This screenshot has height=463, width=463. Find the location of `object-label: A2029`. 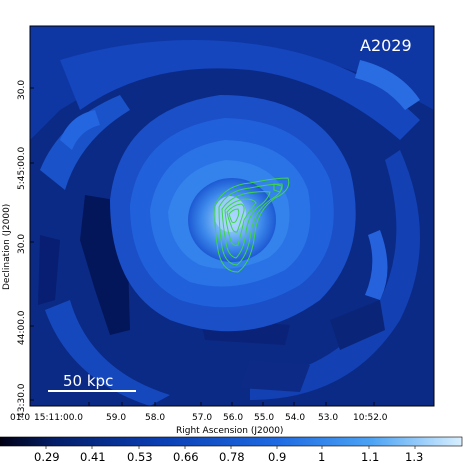

object-label: A2029 is located at coordinates (386, 45).